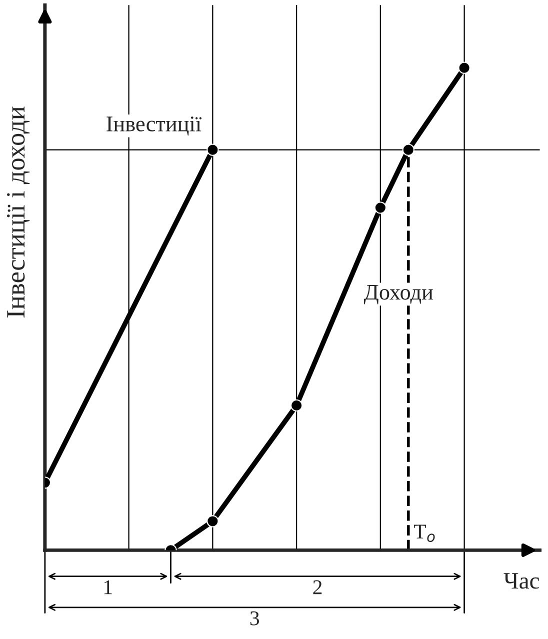 The image size is (548, 639). Describe the element at coordinates (154, 126) in the screenshot. I see `series-label: Інвестиції` at that location.